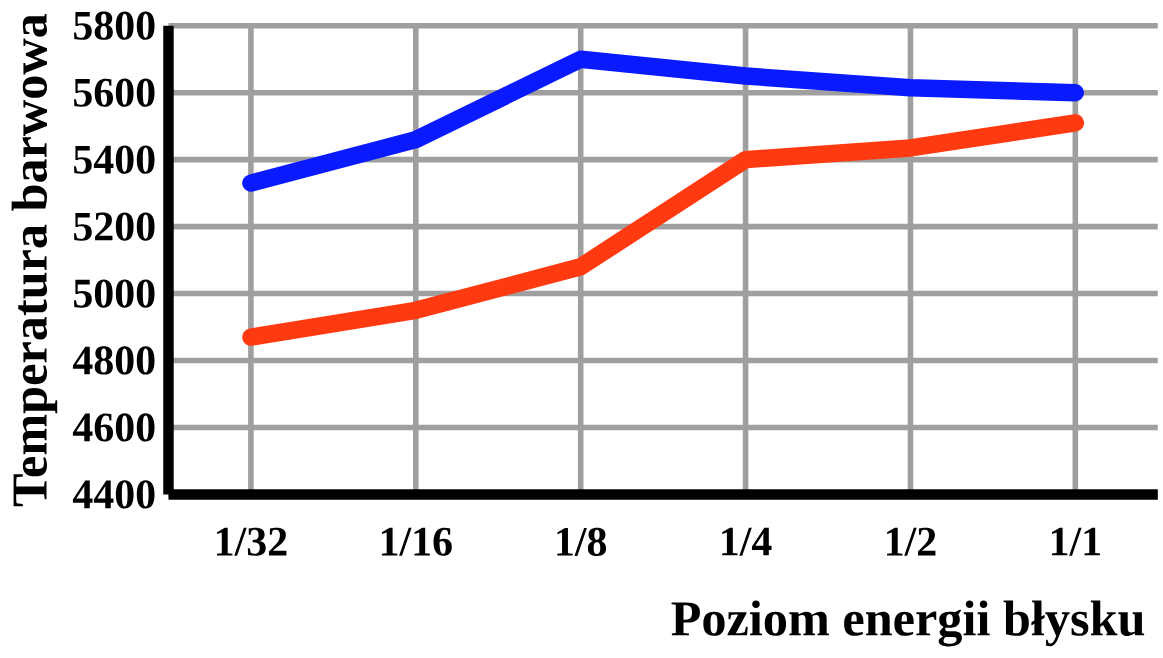  What do you see at coordinates (114, 159) in the screenshot?
I see `y-tick-label: 5400` at bounding box center [114, 159].